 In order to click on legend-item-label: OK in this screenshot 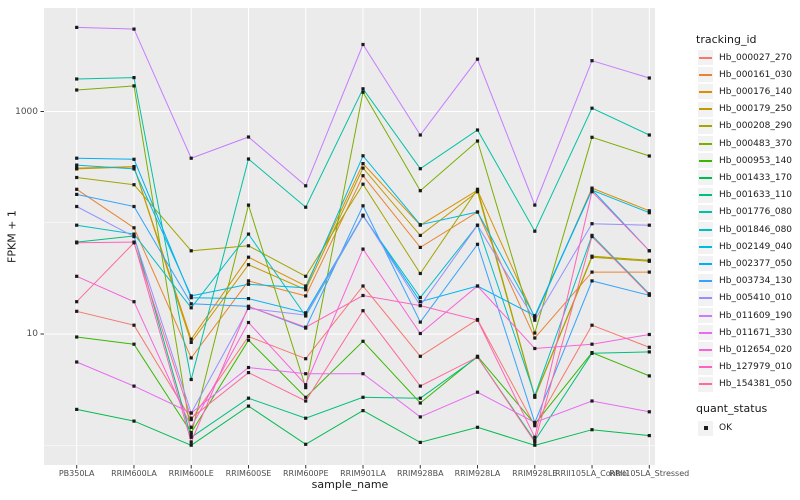, I will do `click(725, 428)`.